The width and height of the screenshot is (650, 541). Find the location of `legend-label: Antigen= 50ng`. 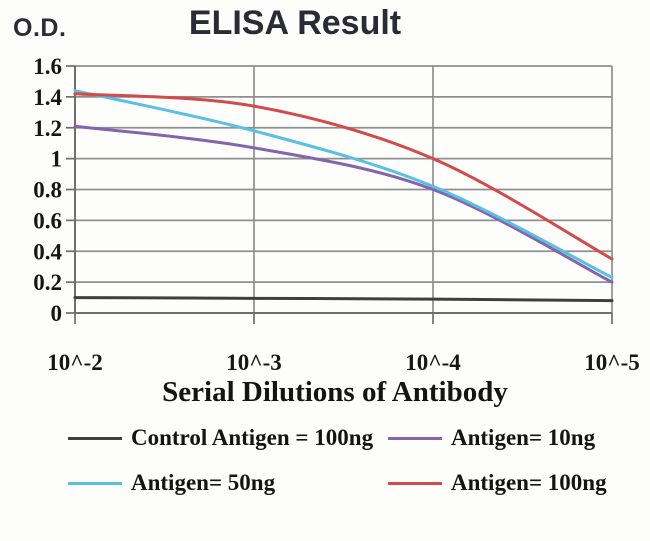

legend-label: Antigen= 50ng is located at coordinates (203, 482).